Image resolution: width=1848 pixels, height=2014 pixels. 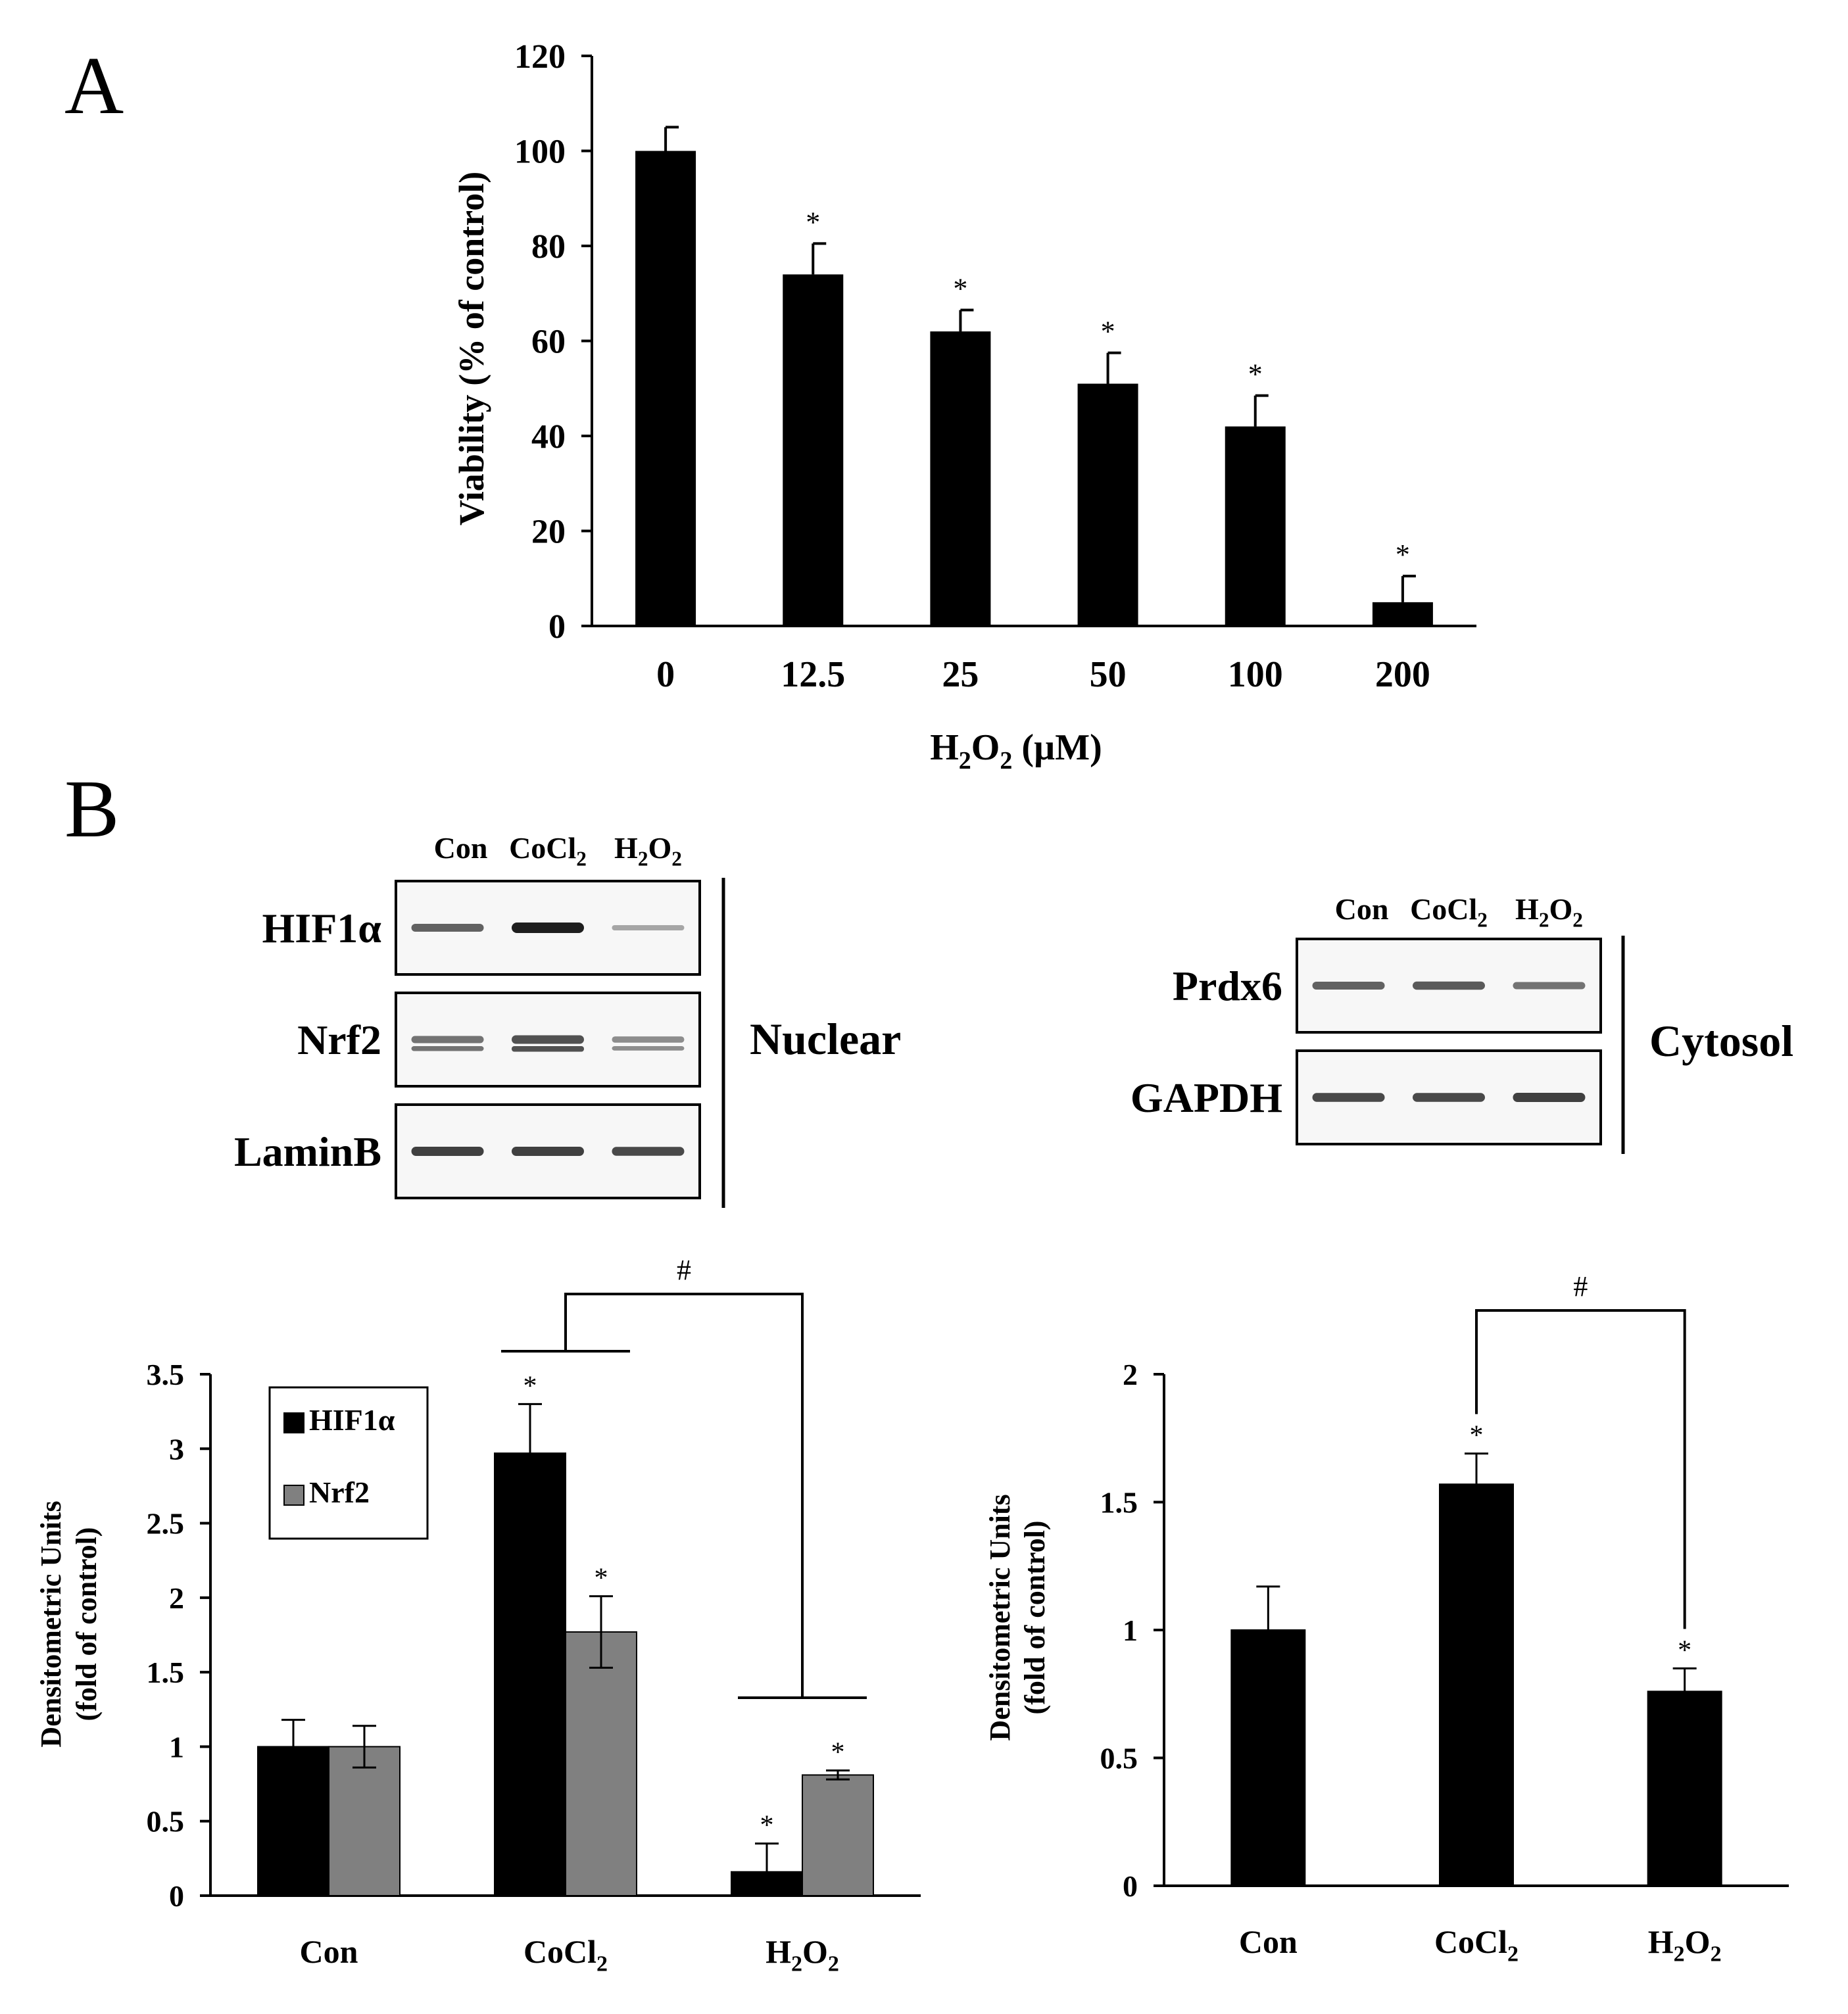 I want to click on chart-b-right-densitometry: 0 0.5 1 1.5 2 Con * CoCl2 * H2O2 #, so click(x=1444, y=1618).